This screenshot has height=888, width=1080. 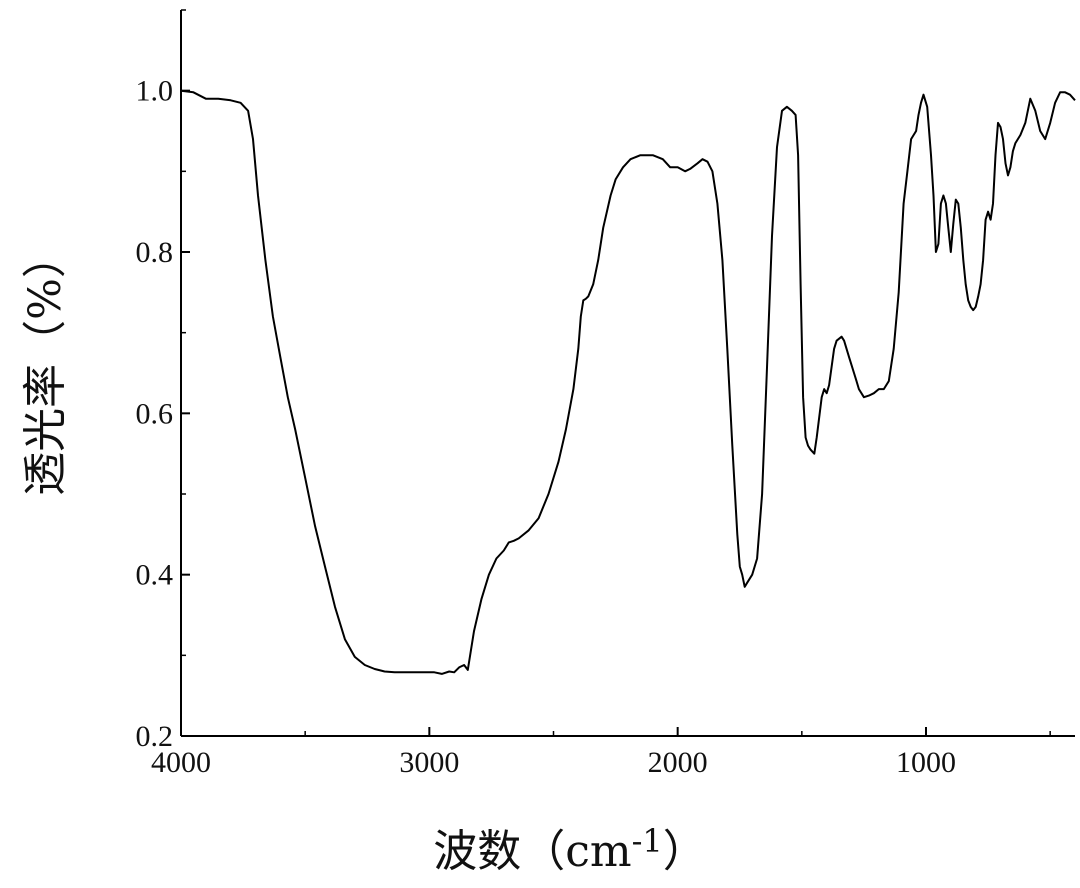 I want to click on x-tick-label: 4000, so click(x=181, y=762).